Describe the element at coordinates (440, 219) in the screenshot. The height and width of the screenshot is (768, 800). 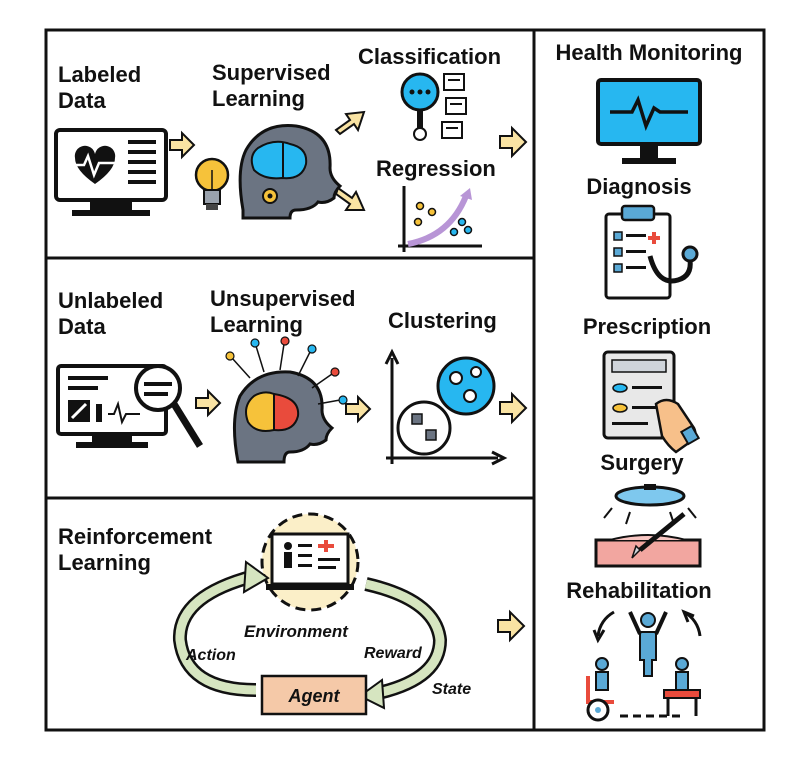
I see `regression-plot-icon` at that location.